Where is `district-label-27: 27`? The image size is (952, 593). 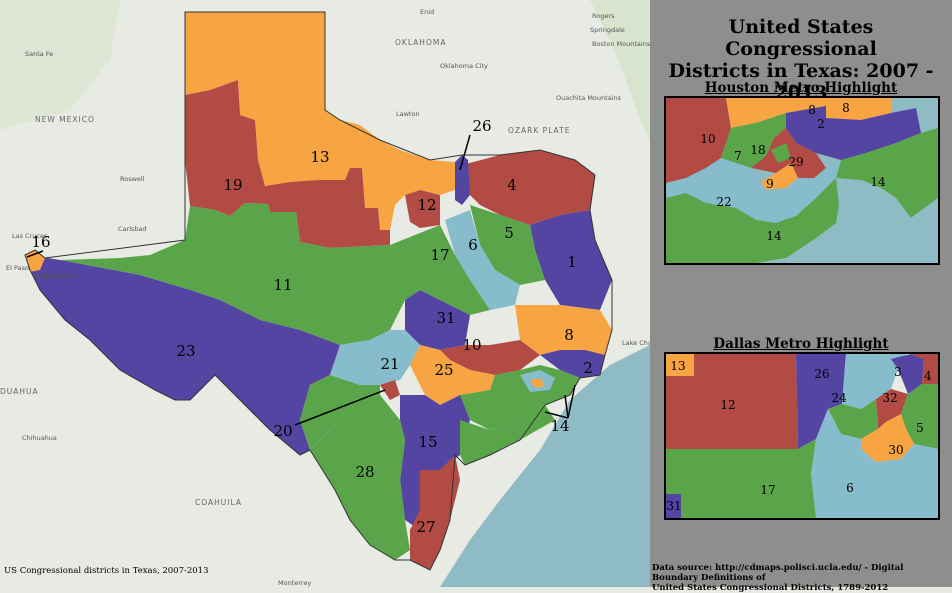 district-label-27: 27 is located at coordinates (425, 527).